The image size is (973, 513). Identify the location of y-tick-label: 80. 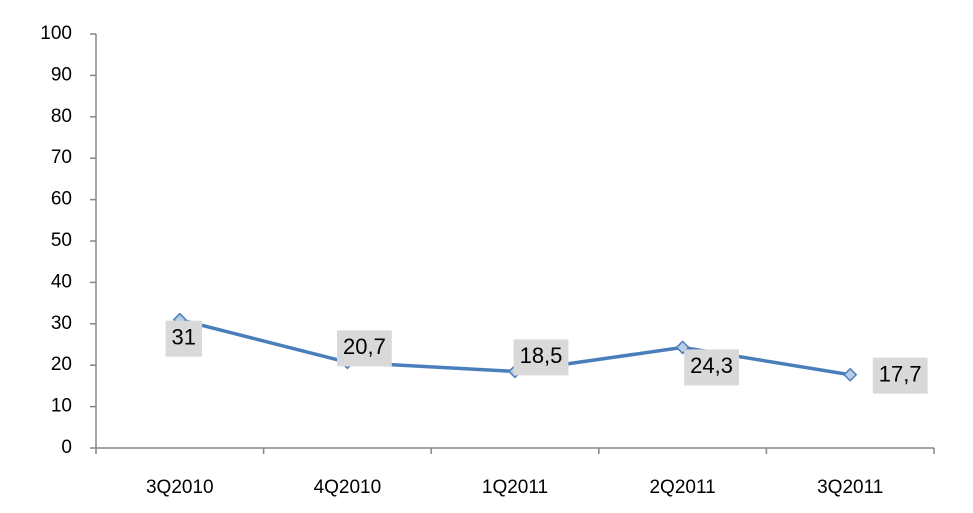
(61, 116).